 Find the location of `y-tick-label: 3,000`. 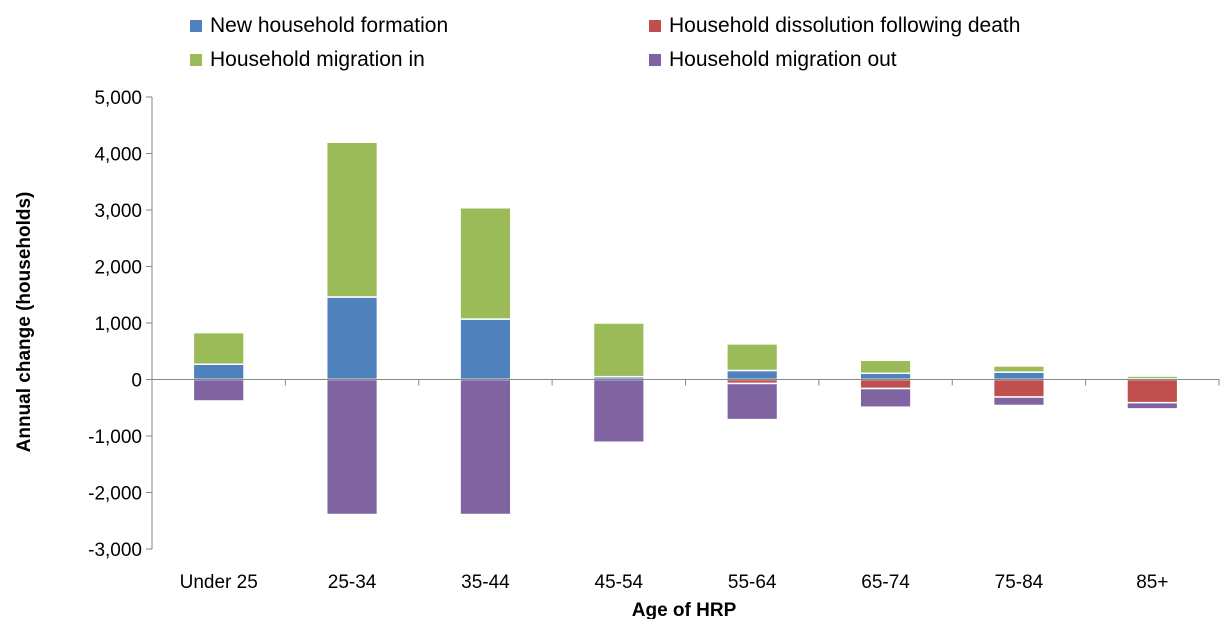

y-tick-label: 3,000 is located at coordinates (118, 211).